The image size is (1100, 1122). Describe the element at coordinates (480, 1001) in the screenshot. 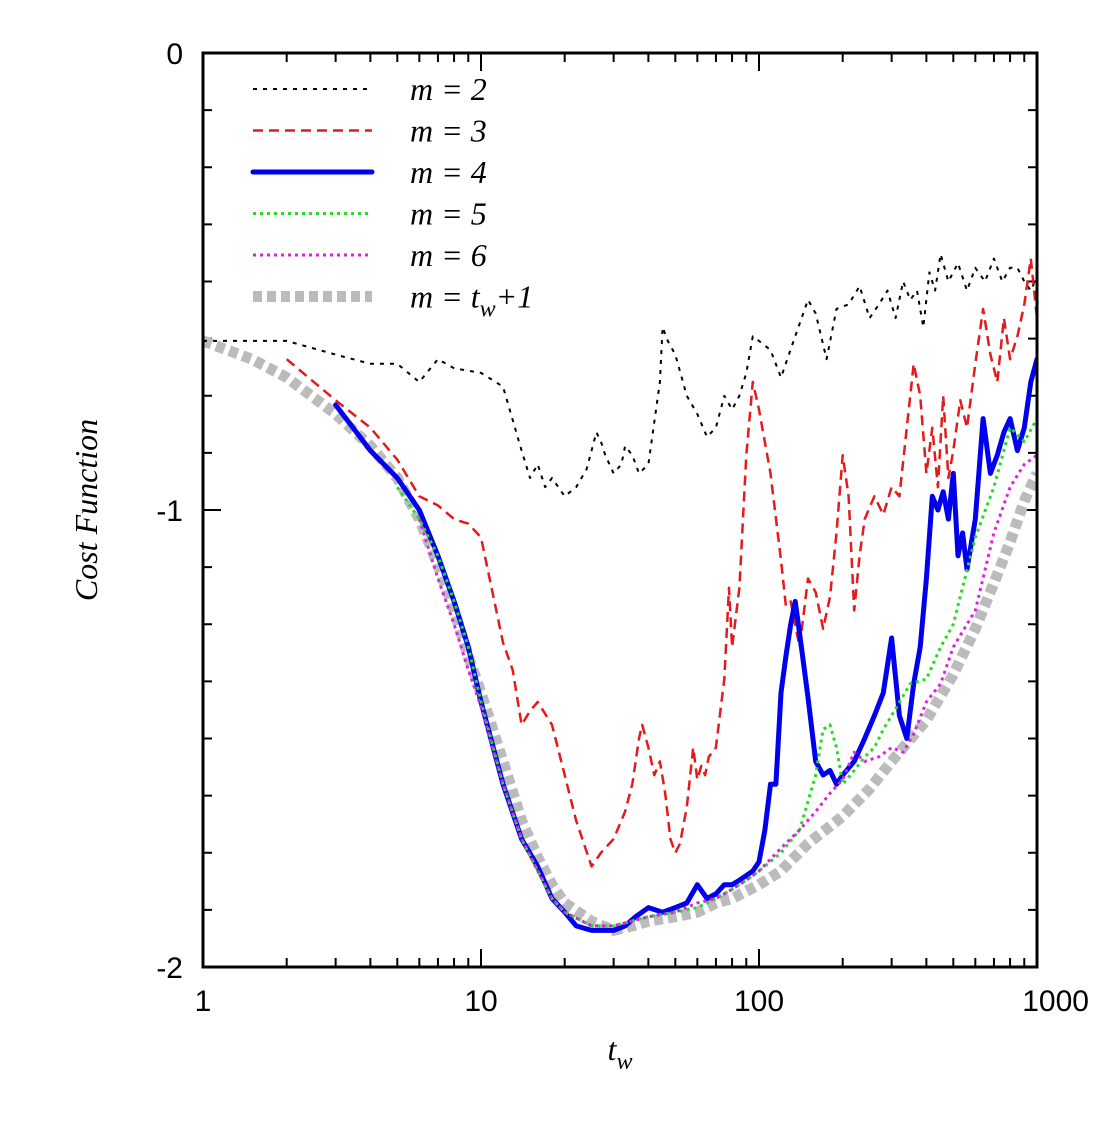

I see `x-tick-label: 10` at that location.